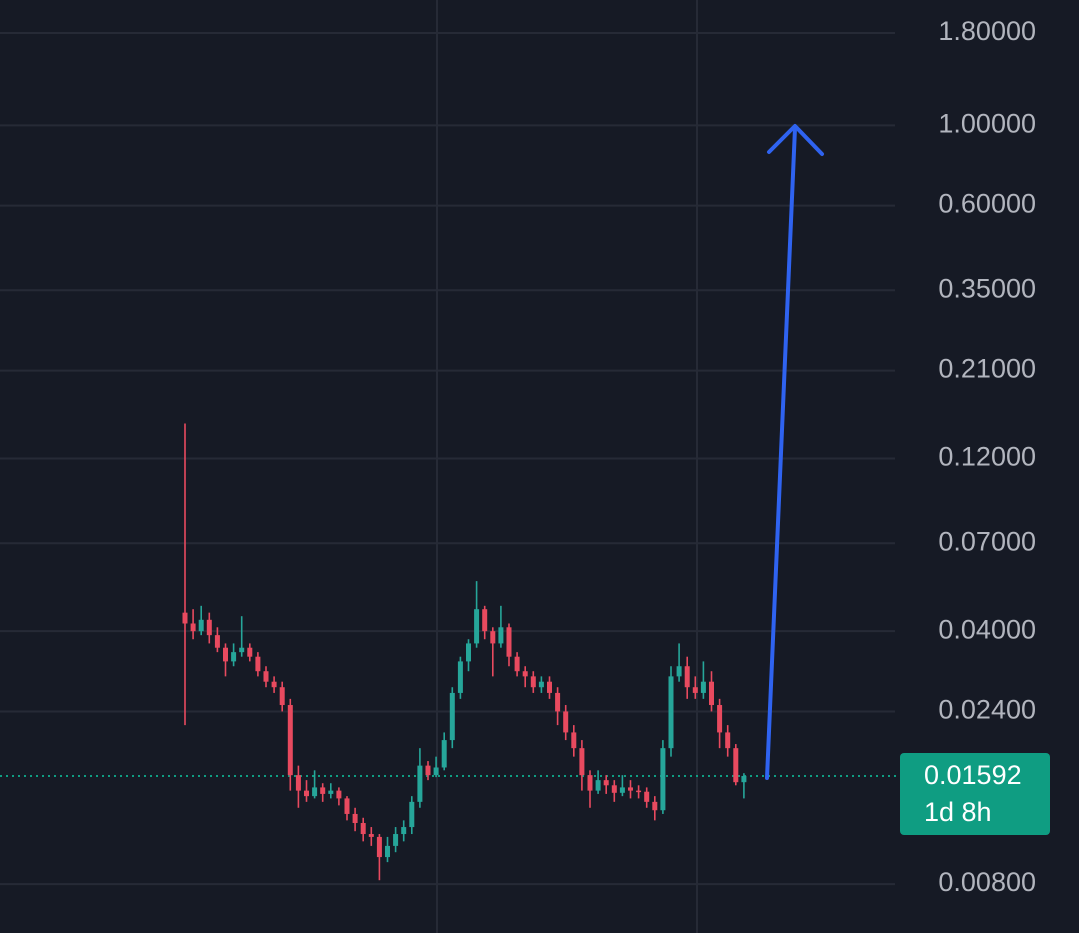 This screenshot has height=933, width=1079. What do you see at coordinates (987, 204) in the screenshot?
I see `y-tick-label: 0.60000` at bounding box center [987, 204].